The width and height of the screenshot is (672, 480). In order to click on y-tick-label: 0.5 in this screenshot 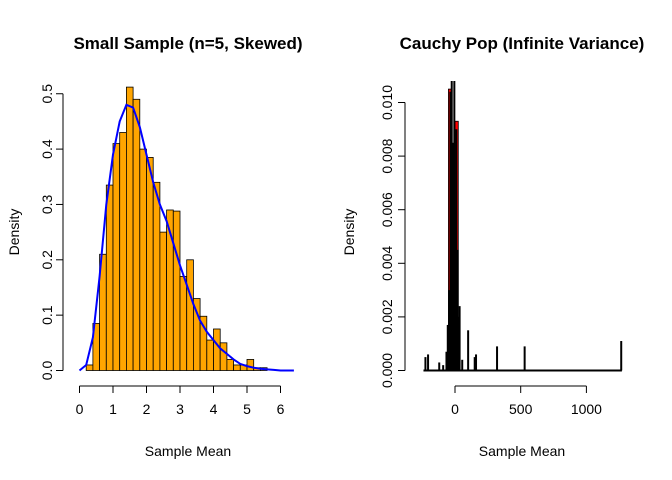, I will do `click(47, 94)`.